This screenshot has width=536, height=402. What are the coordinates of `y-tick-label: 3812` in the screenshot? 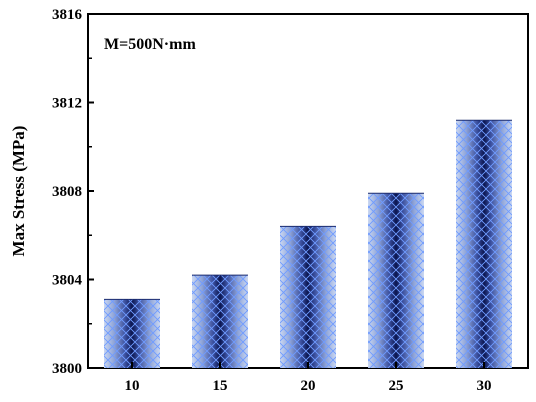 It's located at (67, 104).